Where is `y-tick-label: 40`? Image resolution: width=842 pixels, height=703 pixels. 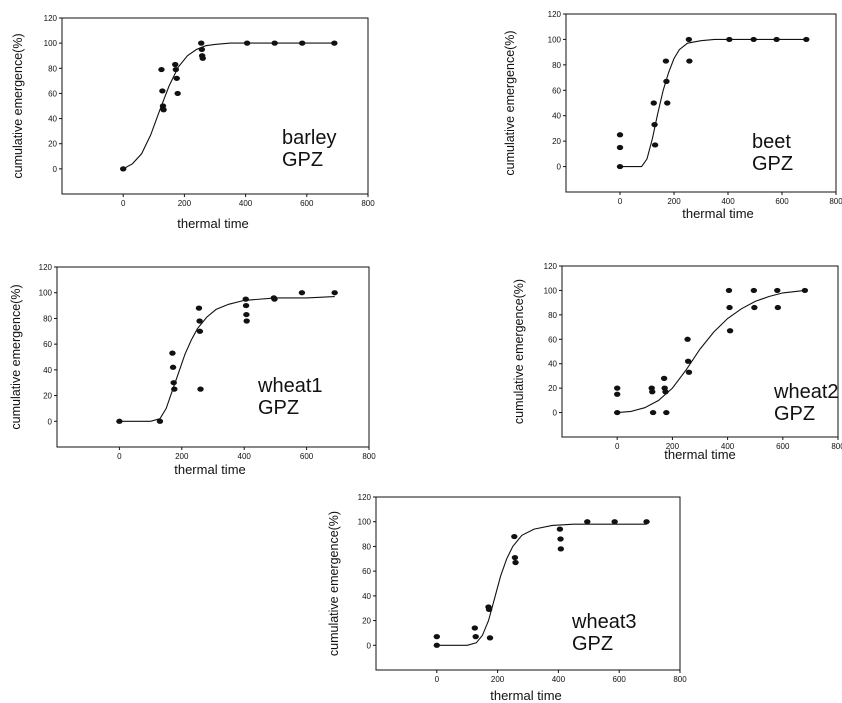 y-tick-label: 40 is located at coordinates (52, 119).